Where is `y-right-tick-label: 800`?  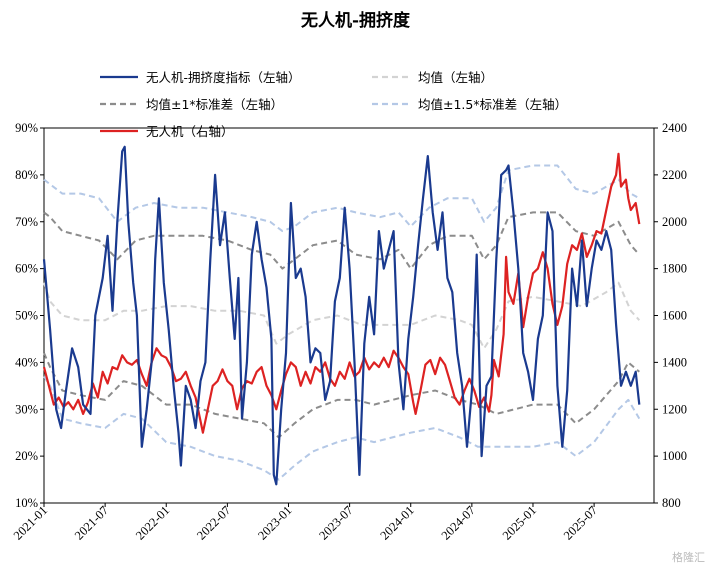 y-right-tick-label: 800 is located at coordinates (671, 503).